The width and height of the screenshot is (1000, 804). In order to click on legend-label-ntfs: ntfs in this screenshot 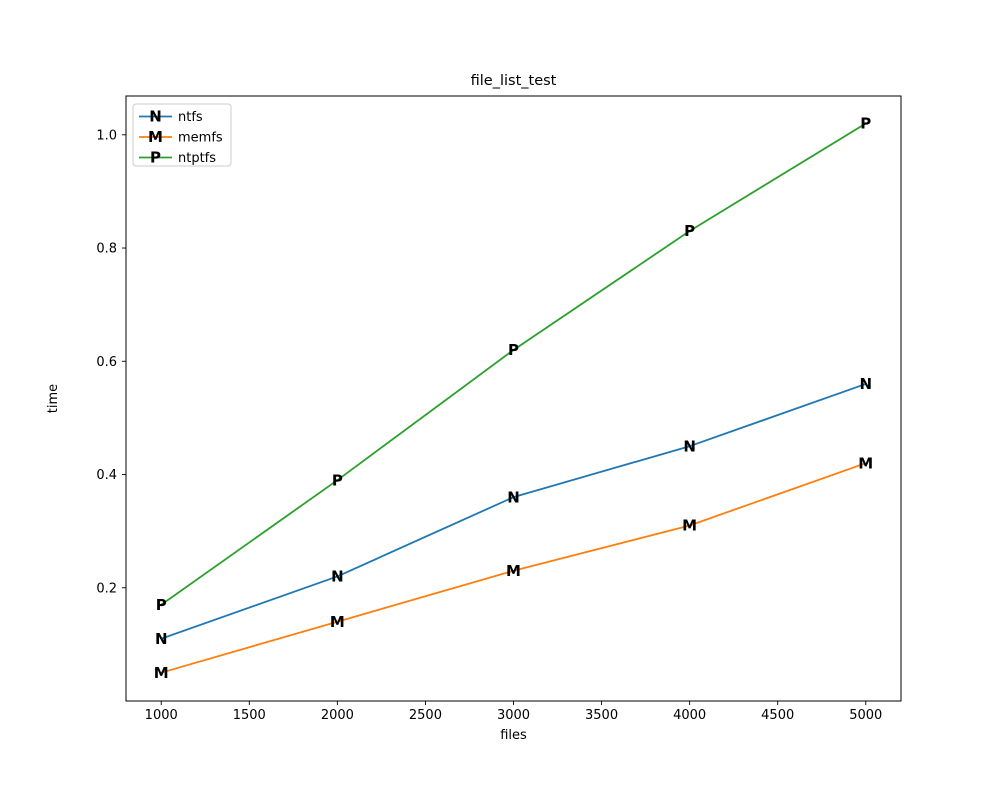, I will do `click(190, 117)`.